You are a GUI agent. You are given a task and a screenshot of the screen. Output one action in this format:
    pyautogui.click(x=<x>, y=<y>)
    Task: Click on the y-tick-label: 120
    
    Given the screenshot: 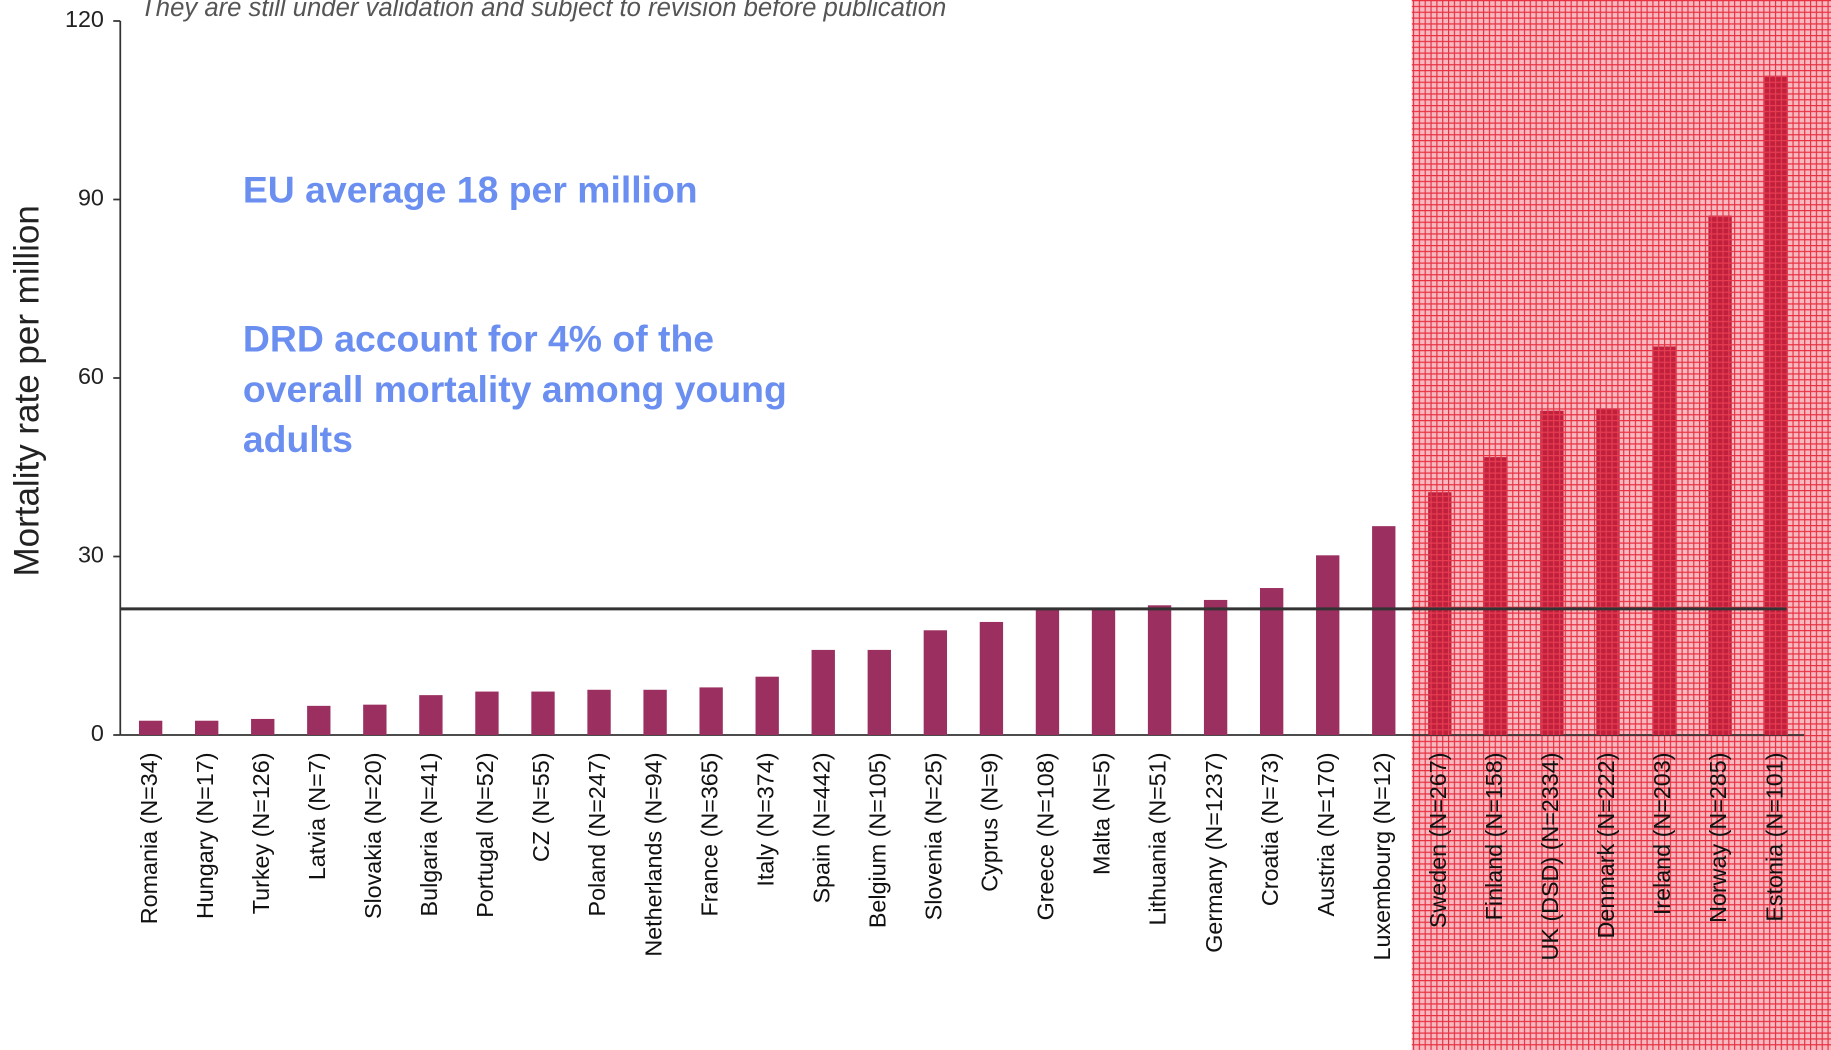 What is the action you would take?
    pyautogui.click(x=84, y=19)
    